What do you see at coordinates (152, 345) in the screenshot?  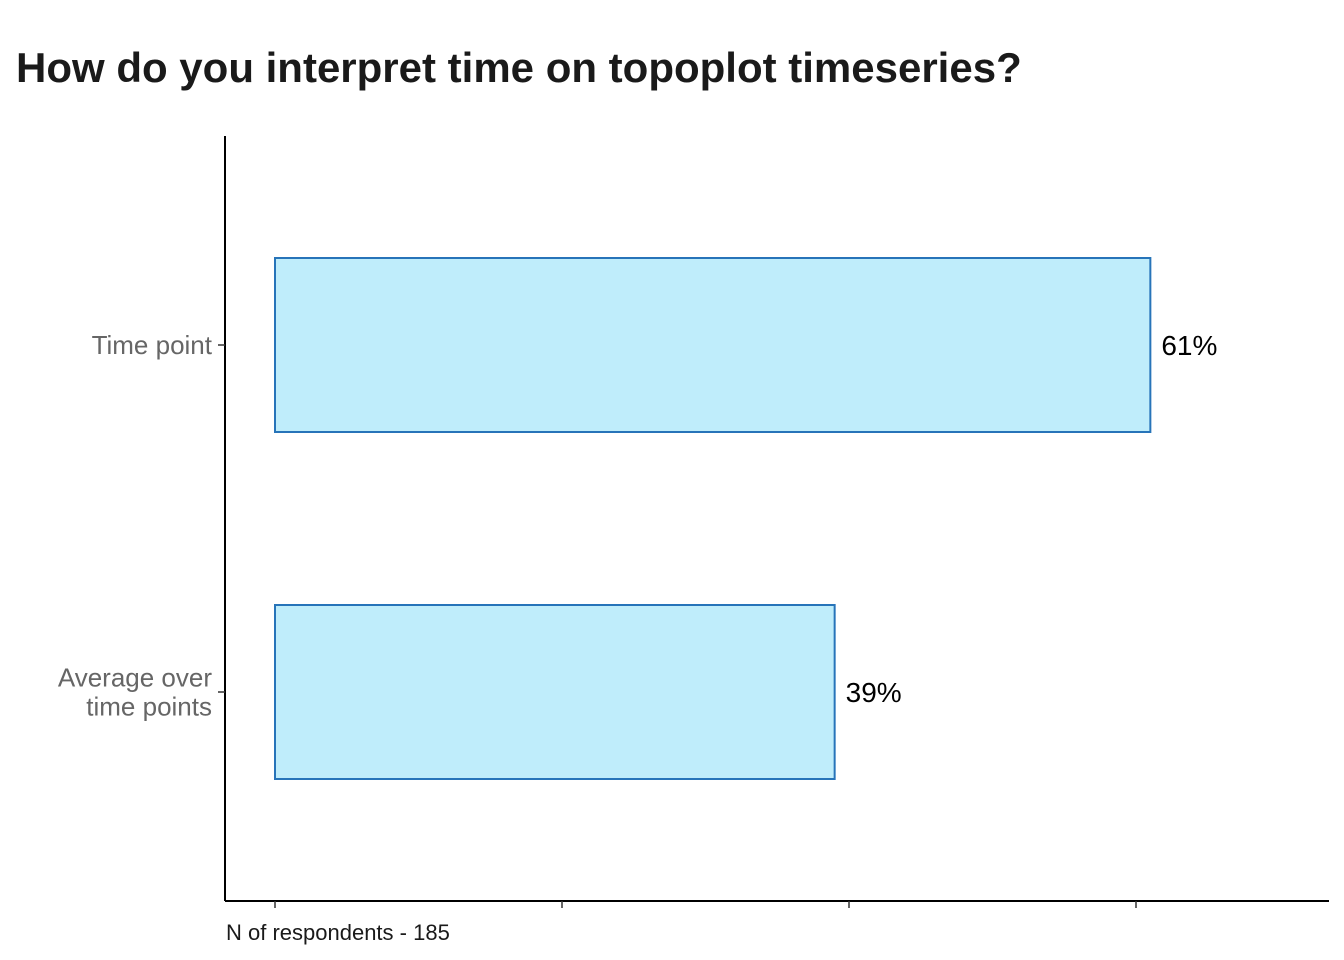 I see `category-label-0: Time point` at bounding box center [152, 345].